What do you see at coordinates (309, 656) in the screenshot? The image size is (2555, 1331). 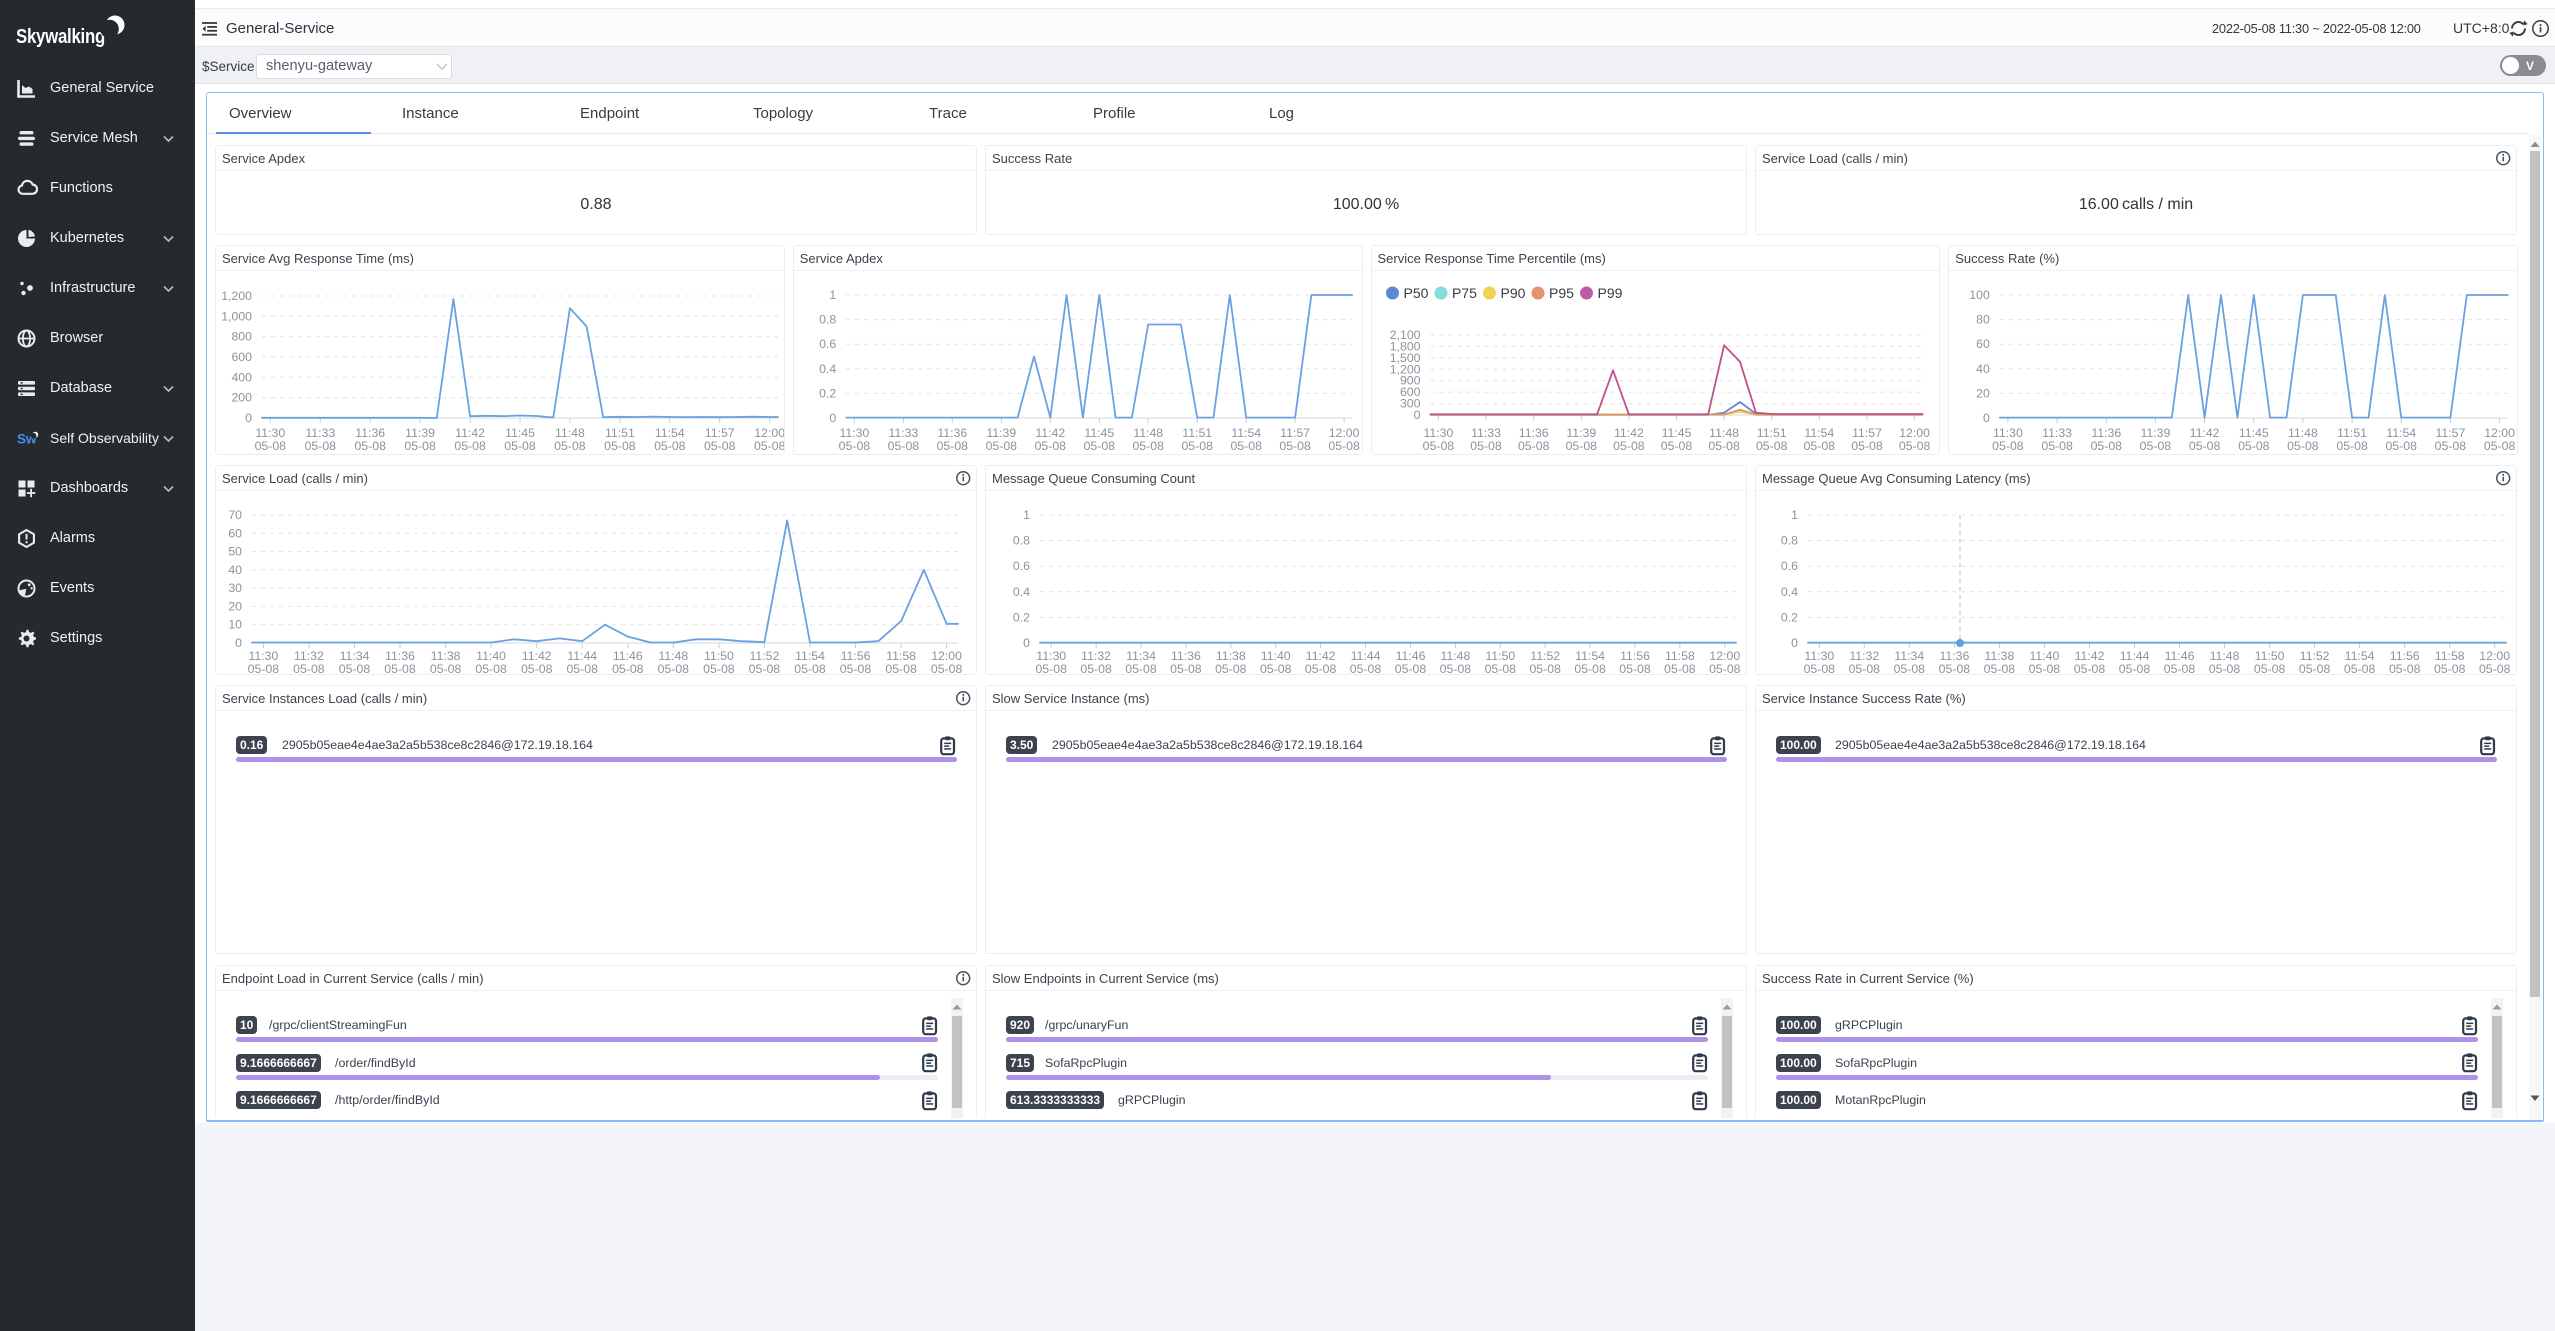 I see `svg-text: 11:32` at bounding box center [309, 656].